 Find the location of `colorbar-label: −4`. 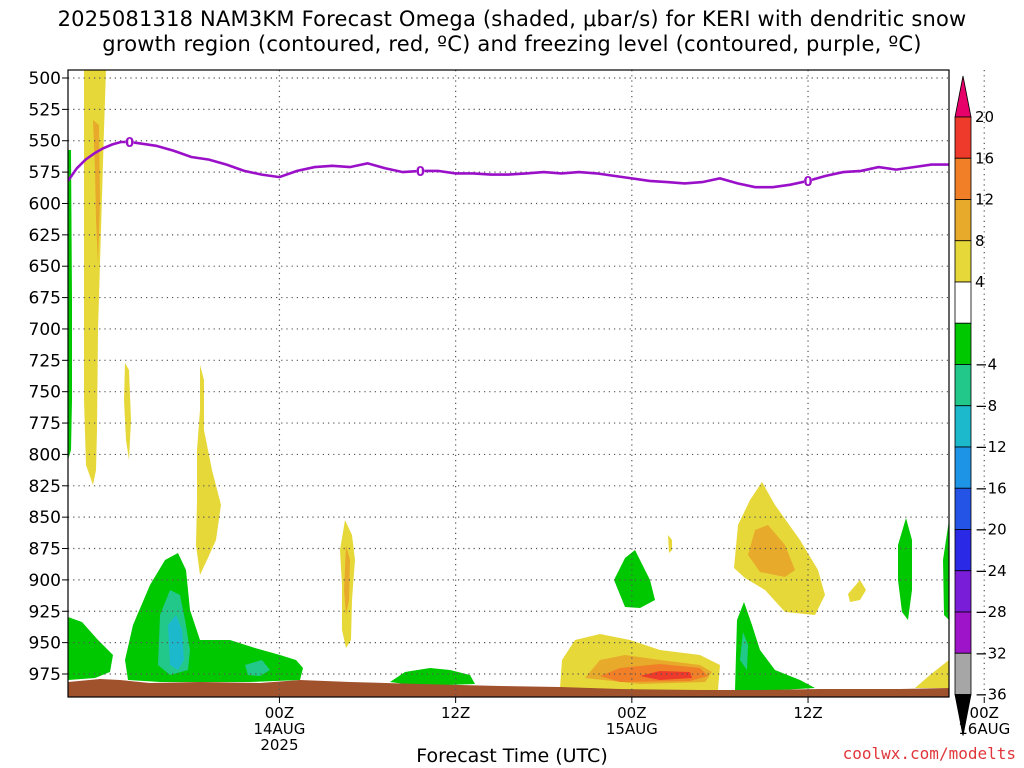

colorbar-label: −4 is located at coordinates (986, 365).